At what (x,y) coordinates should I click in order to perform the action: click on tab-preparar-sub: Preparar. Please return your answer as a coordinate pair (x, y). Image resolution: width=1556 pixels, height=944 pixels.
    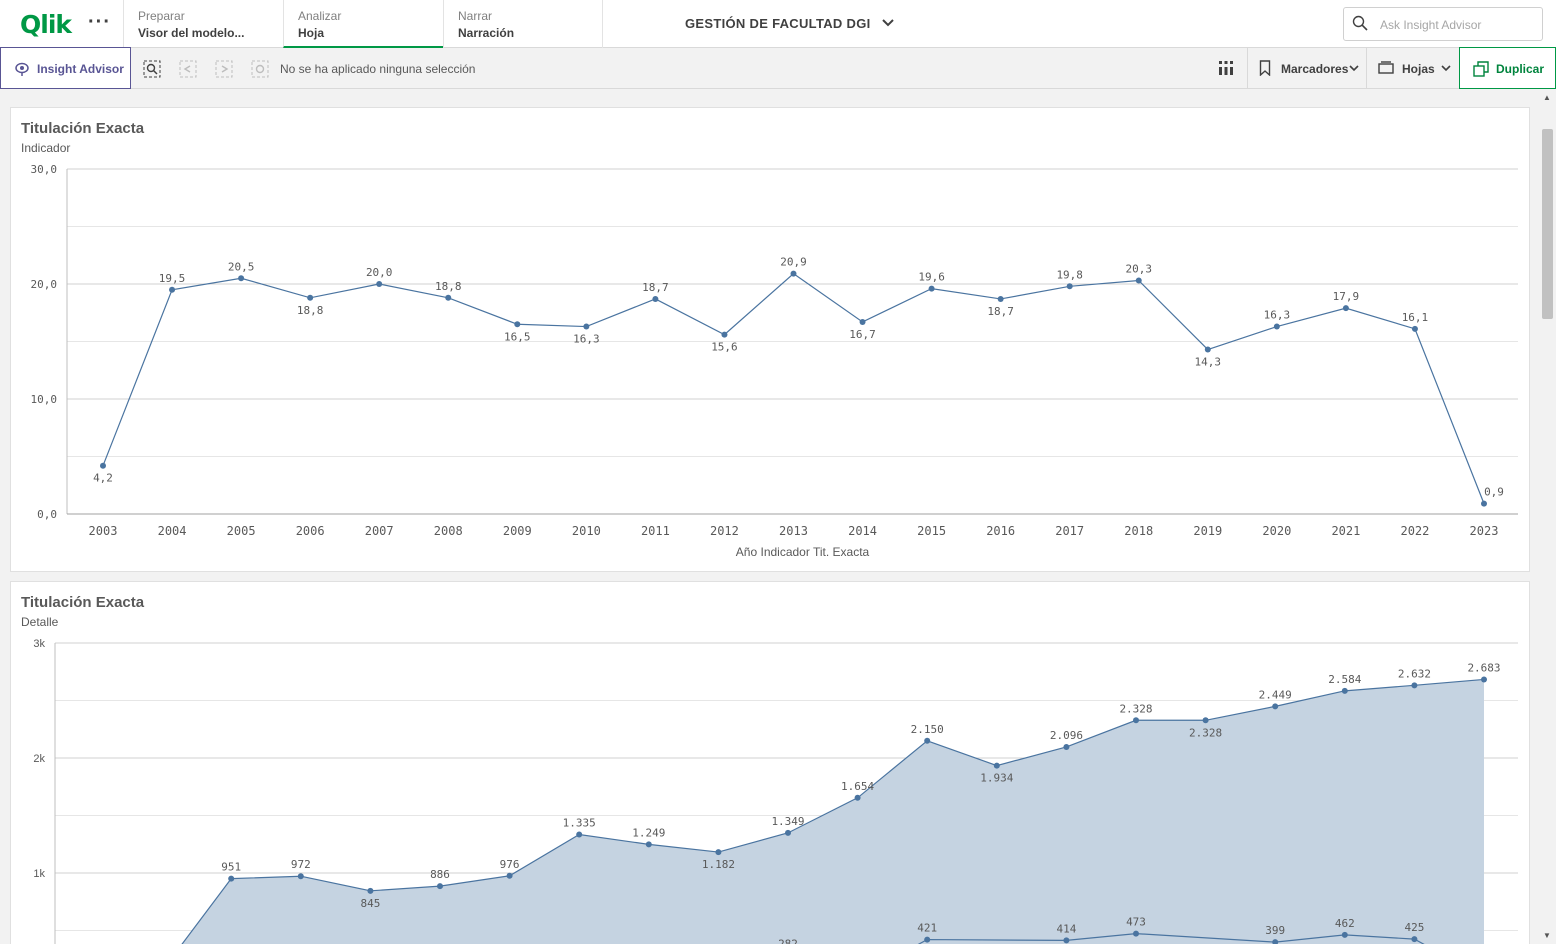
    Looking at the image, I should click on (161, 16).